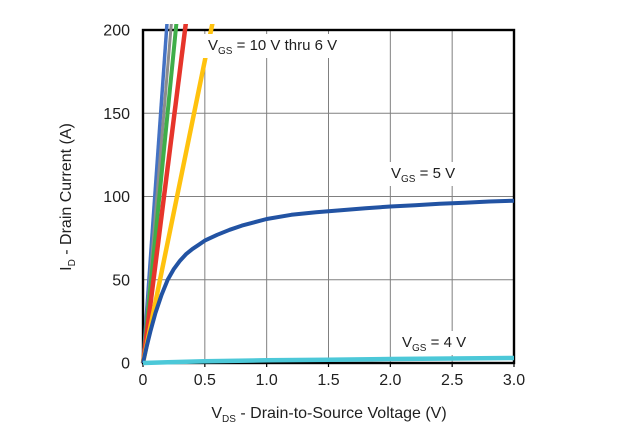 The height and width of the screenshot is (447, 621). I want to click on curve-vgs-7-v, so click(164, 194).